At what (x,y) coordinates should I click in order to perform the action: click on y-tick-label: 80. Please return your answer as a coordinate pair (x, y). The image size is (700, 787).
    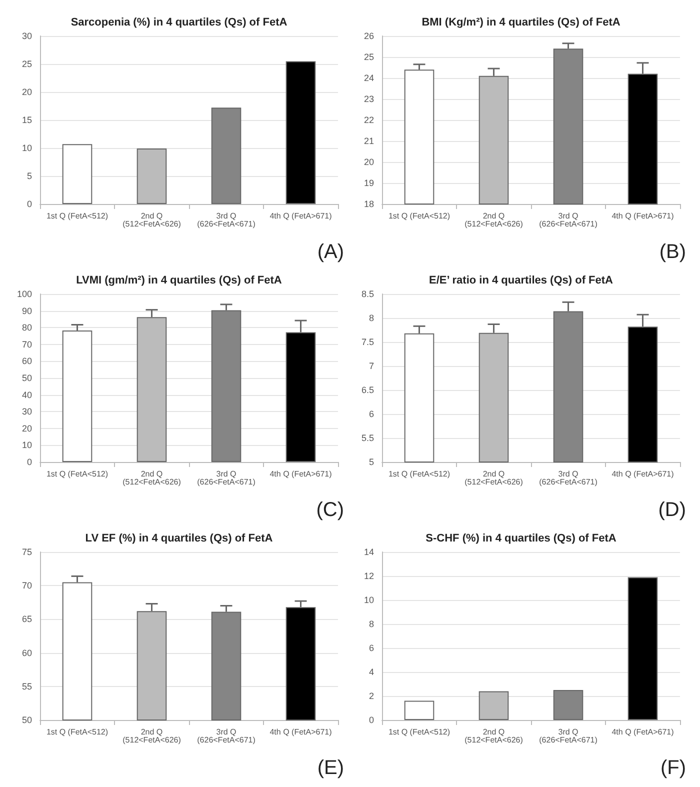
    Looking at the image, I should click on (27, 327).